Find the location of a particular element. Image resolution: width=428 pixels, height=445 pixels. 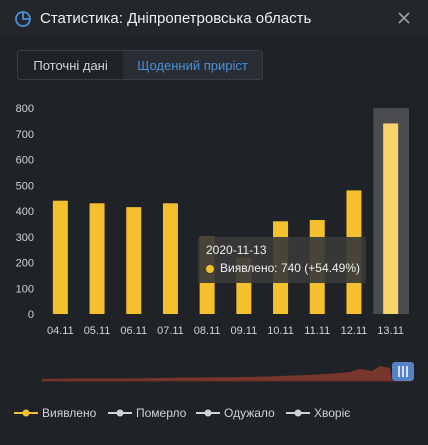

legend-label: Виявлено is located at coordinates (69, 413).